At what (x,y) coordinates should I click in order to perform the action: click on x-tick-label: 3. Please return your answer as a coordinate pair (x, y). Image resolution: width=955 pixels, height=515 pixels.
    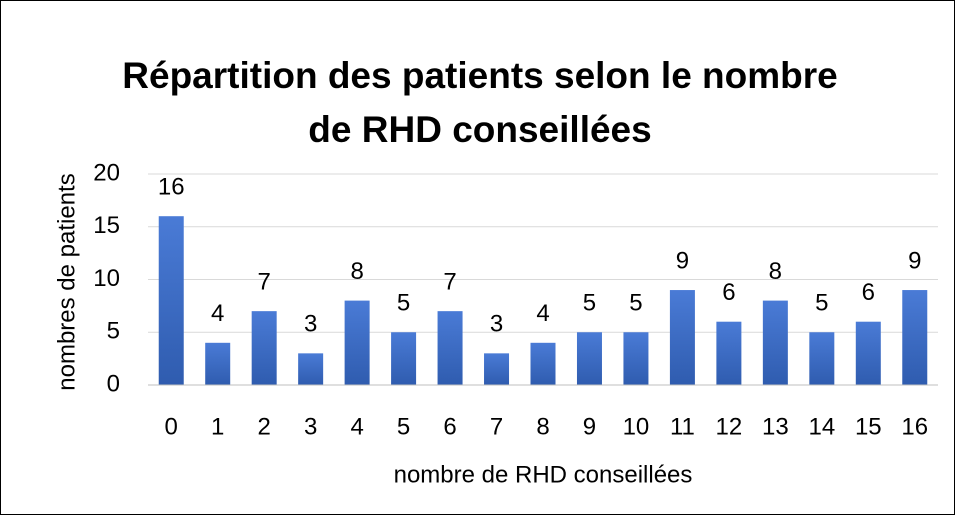
    Looking at the image, I should click on (310, 426).